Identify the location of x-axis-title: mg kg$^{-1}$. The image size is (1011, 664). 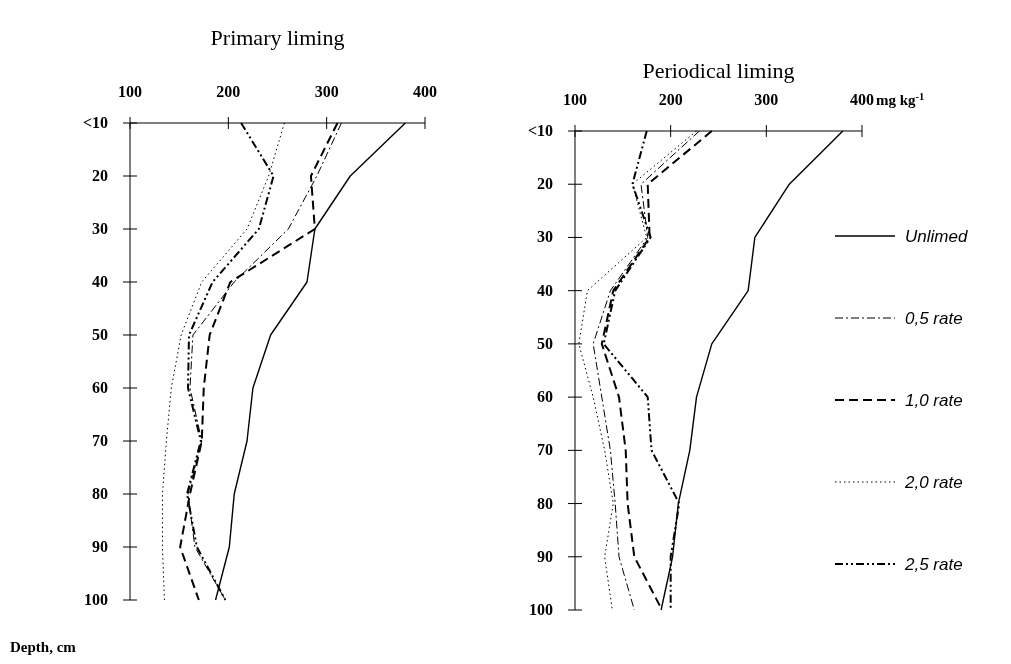
(900, 99).